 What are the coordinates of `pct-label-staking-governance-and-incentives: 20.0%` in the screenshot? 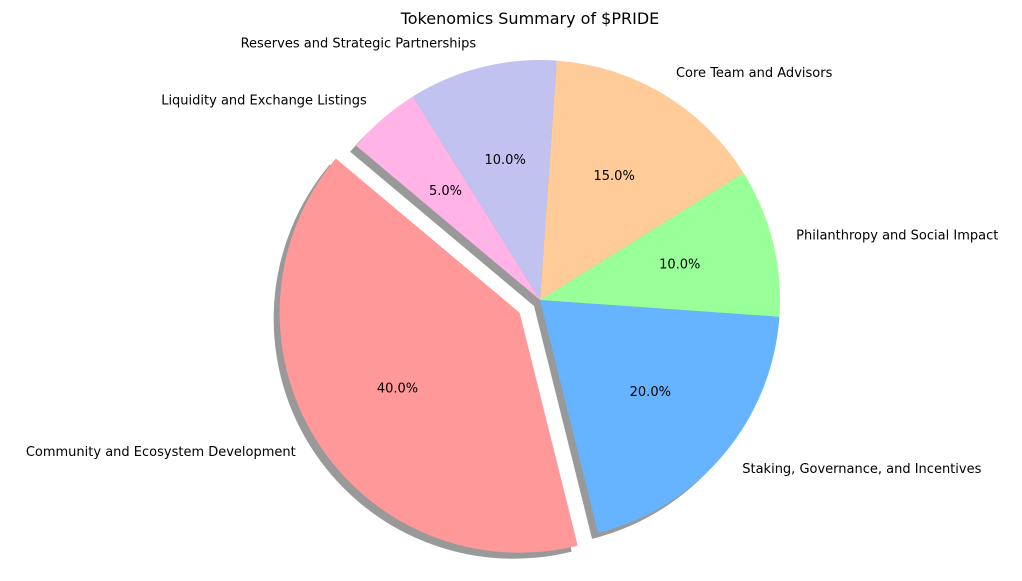 It's located at (650, 392).